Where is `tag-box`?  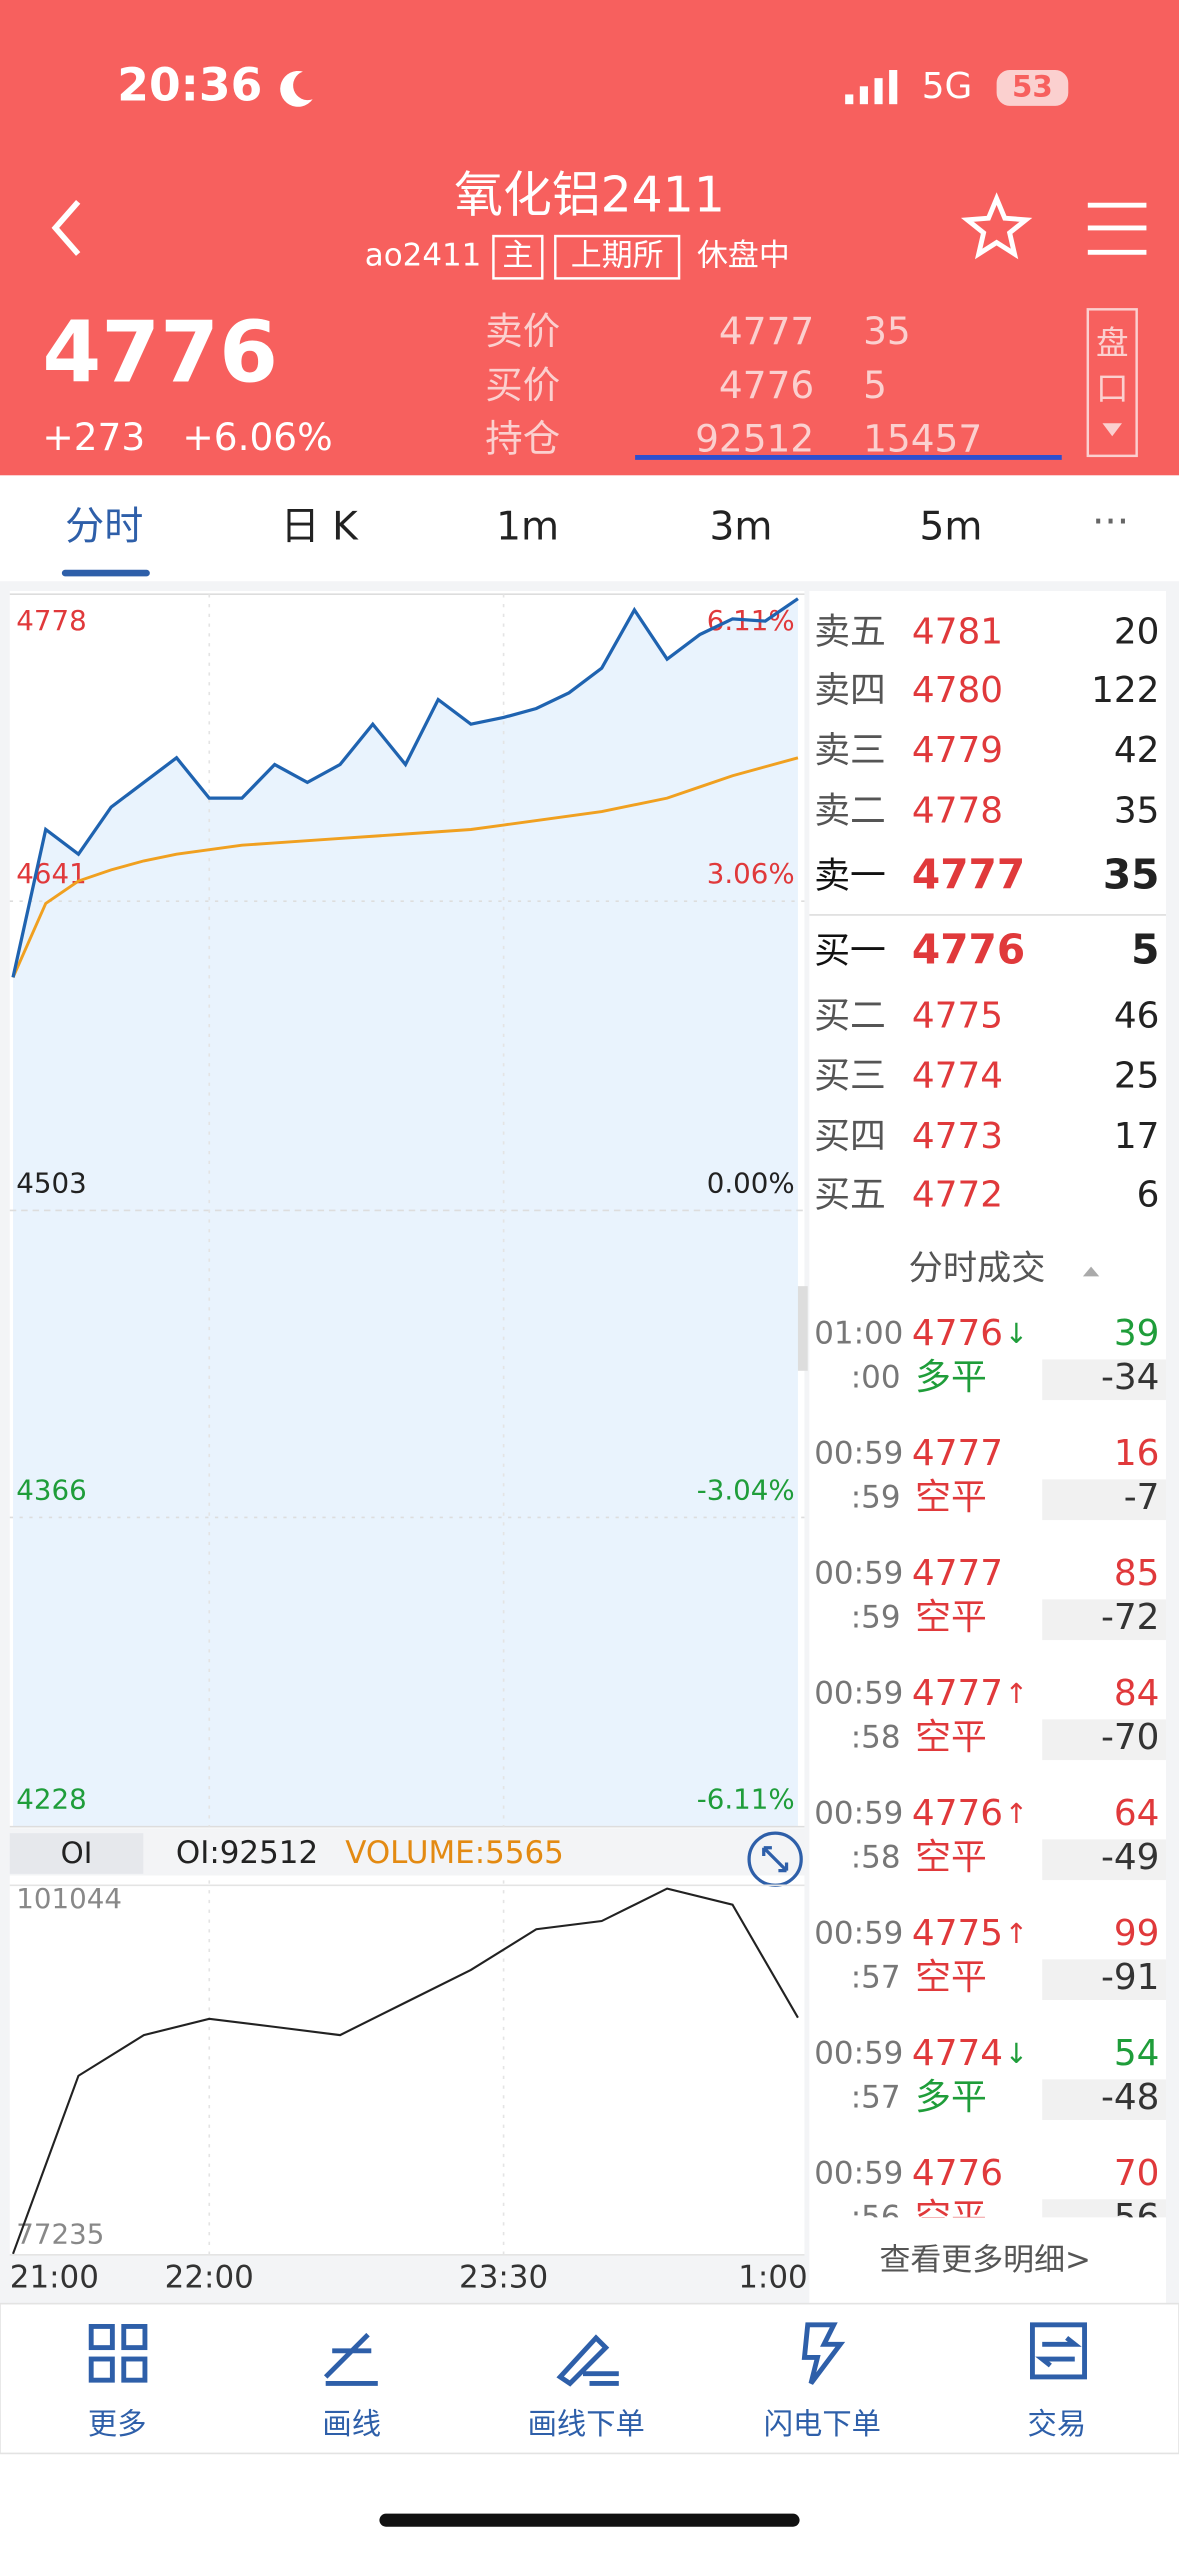 tag-box is located at coordinates (518, 257).